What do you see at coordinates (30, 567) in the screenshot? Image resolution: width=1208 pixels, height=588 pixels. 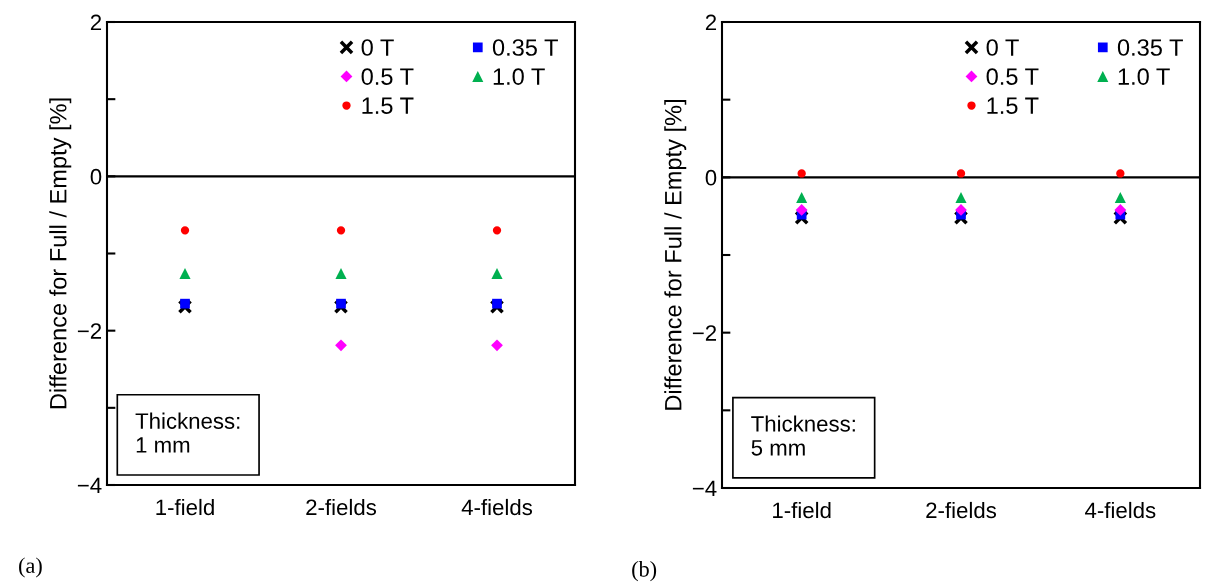 I see `text: (a)` at bounding box center [30, 567].